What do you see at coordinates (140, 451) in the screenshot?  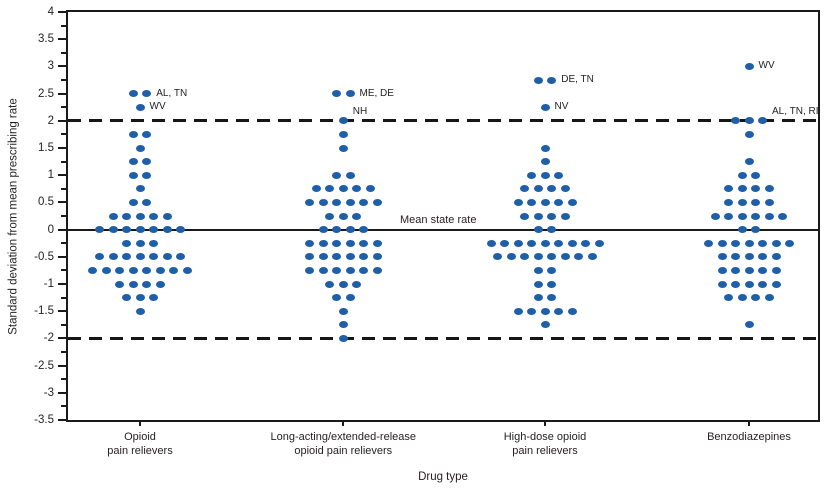 I see `category-label-line: pain relievers` at bounding box center [140, 451].